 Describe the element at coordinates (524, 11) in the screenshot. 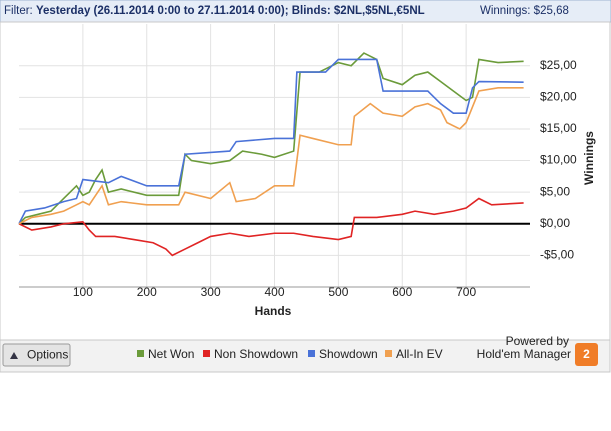

I see `winnings-text: Winnings: $25,68` at that location.